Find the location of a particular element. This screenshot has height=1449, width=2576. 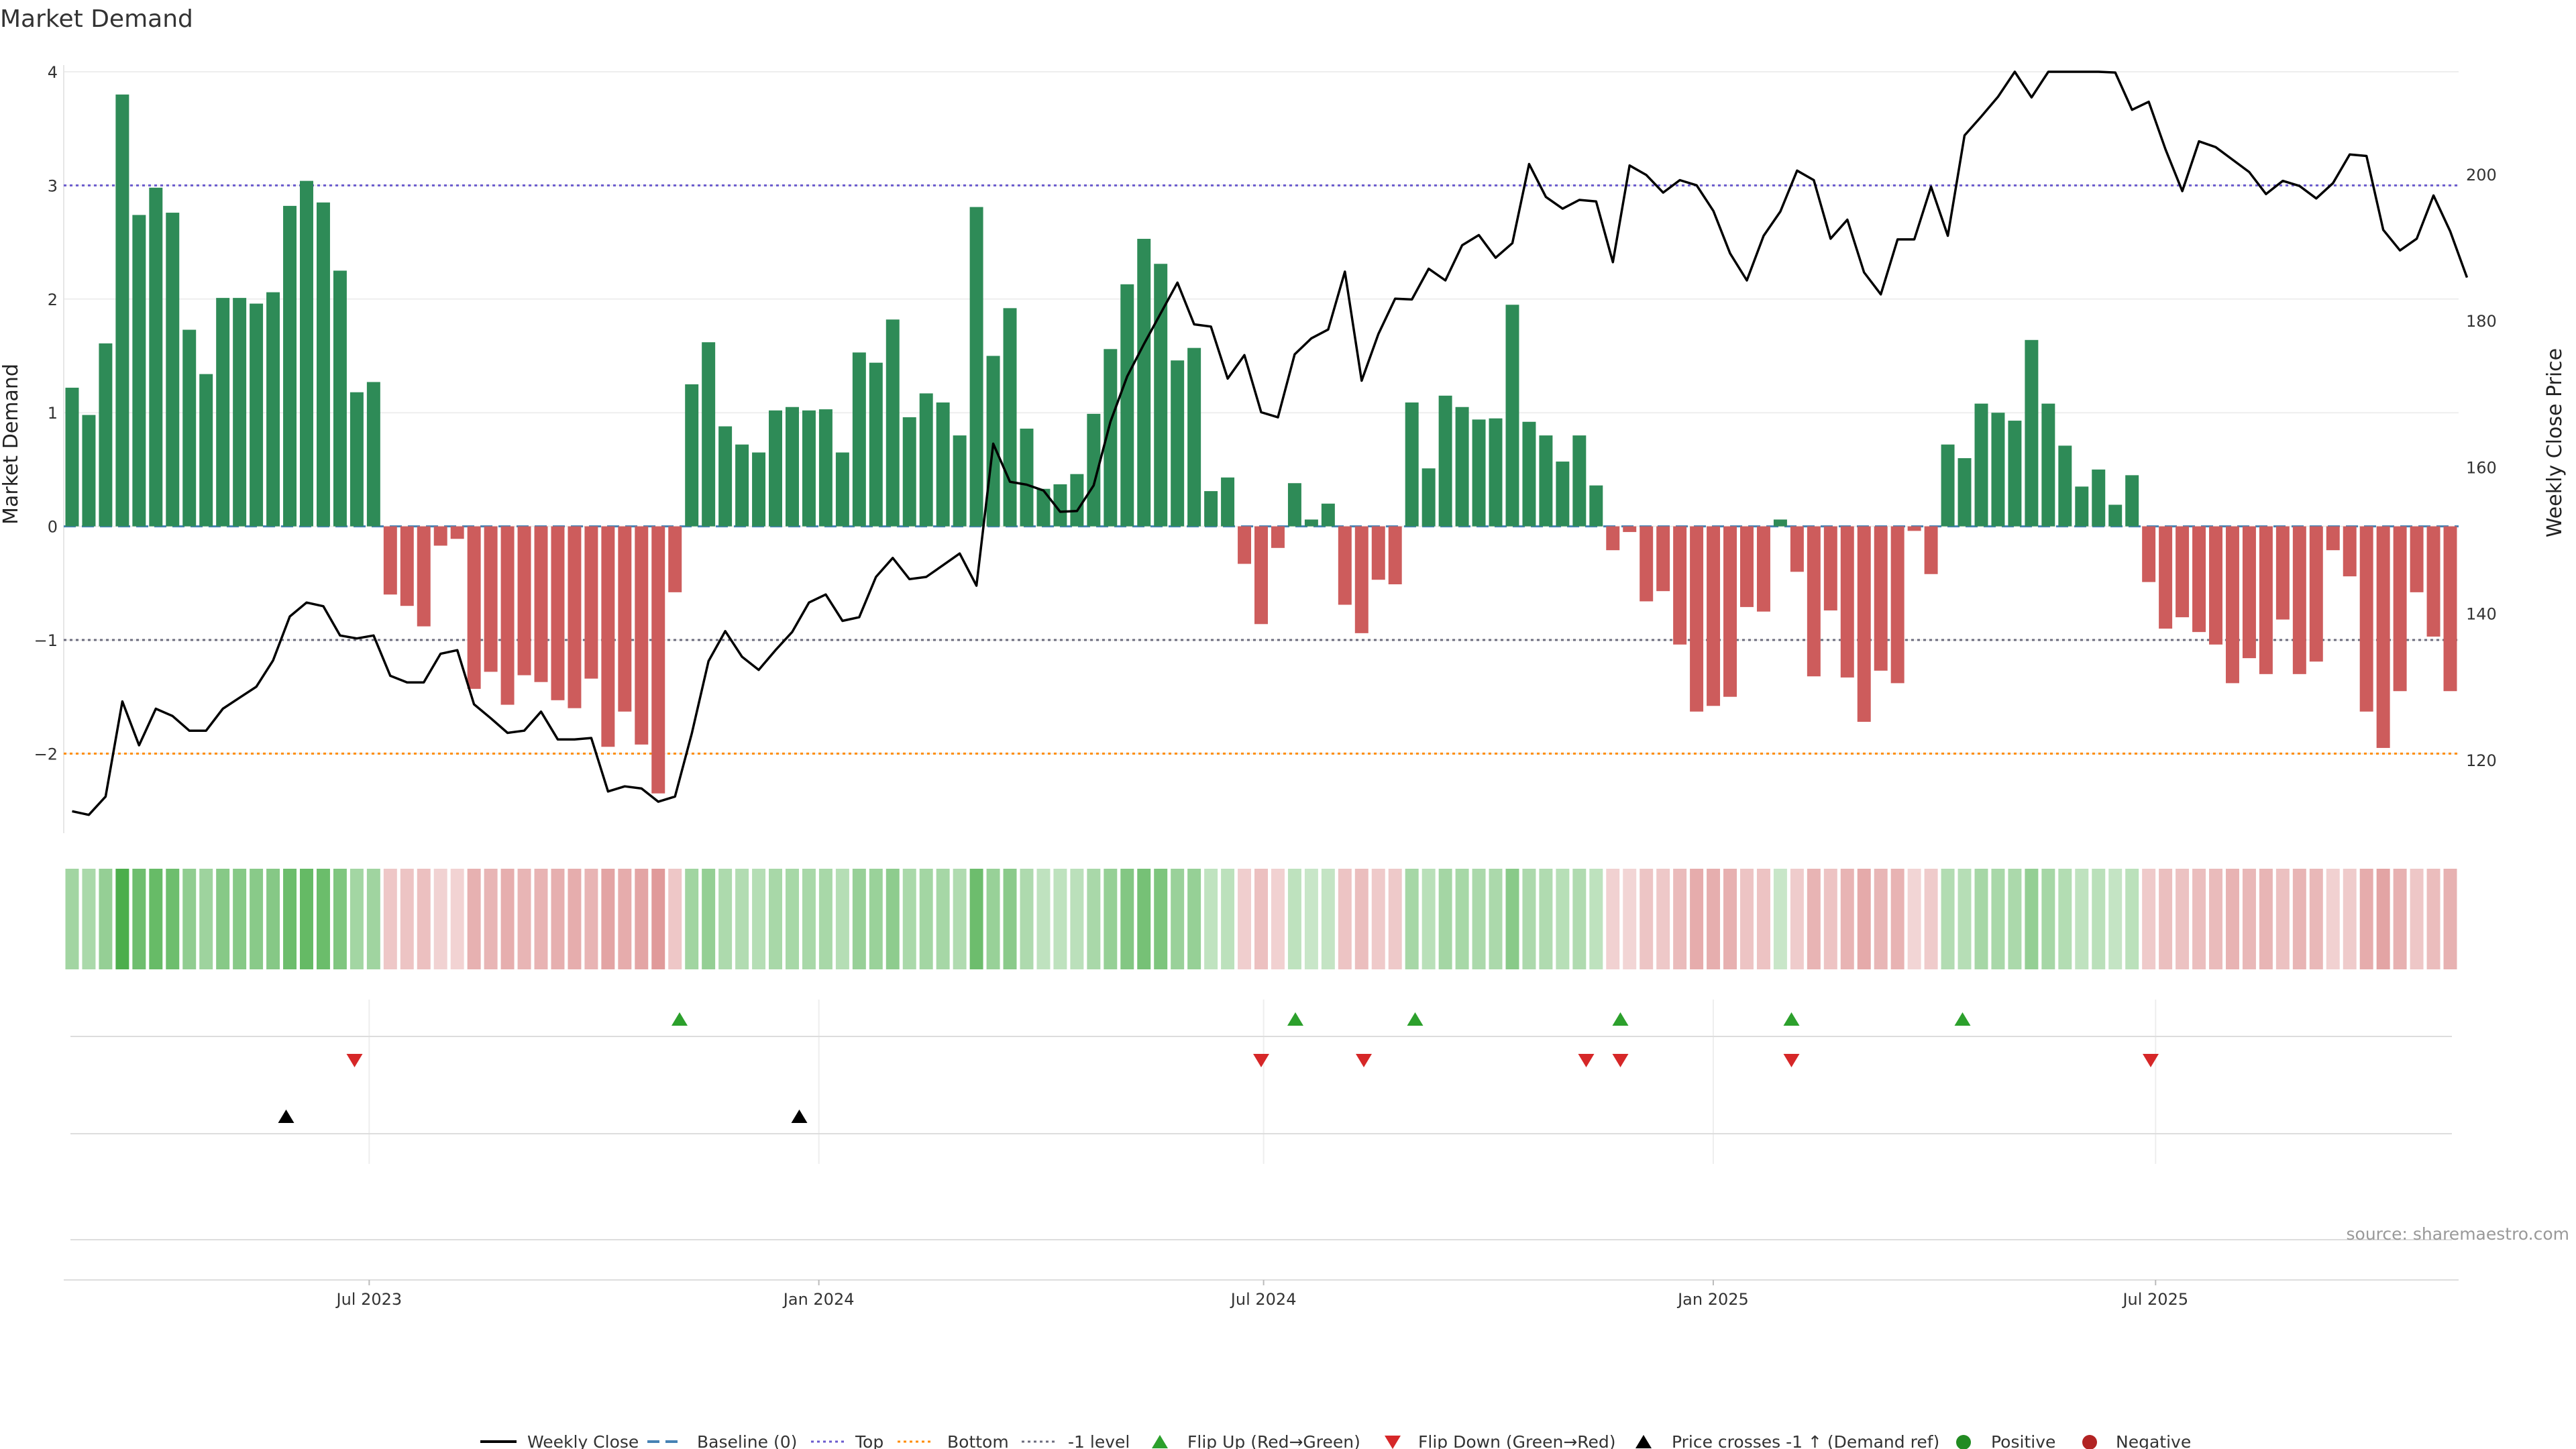

left-tick-label: 0 is located at coordinates (53, 527).